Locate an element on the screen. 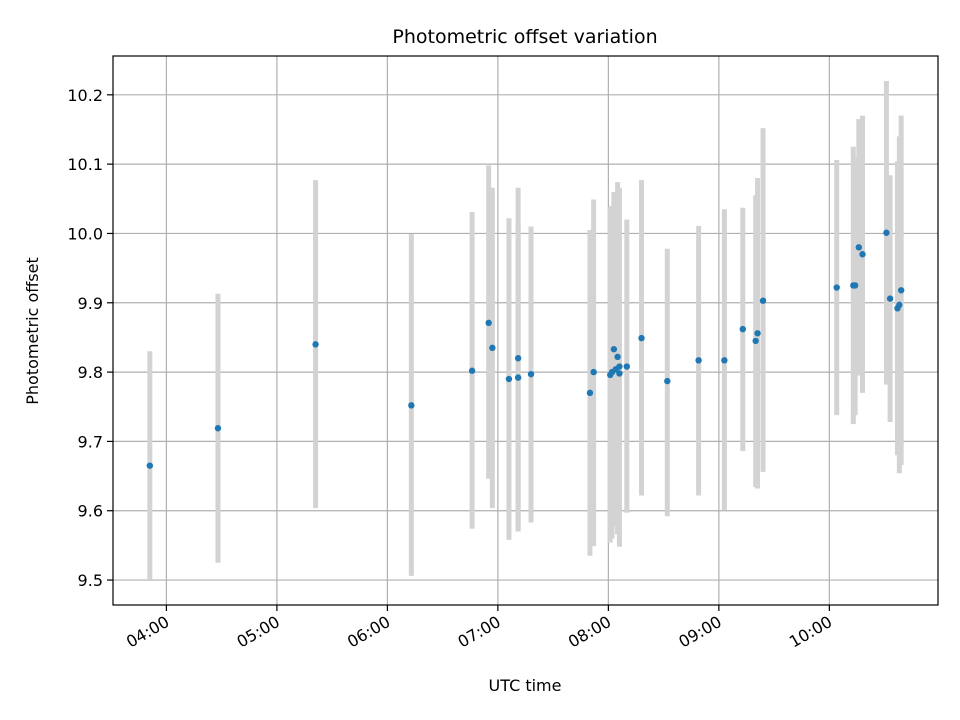 This screenshot has height=720, width=960. x-tick-label: 09:00 is located at coordinates (699, 632).